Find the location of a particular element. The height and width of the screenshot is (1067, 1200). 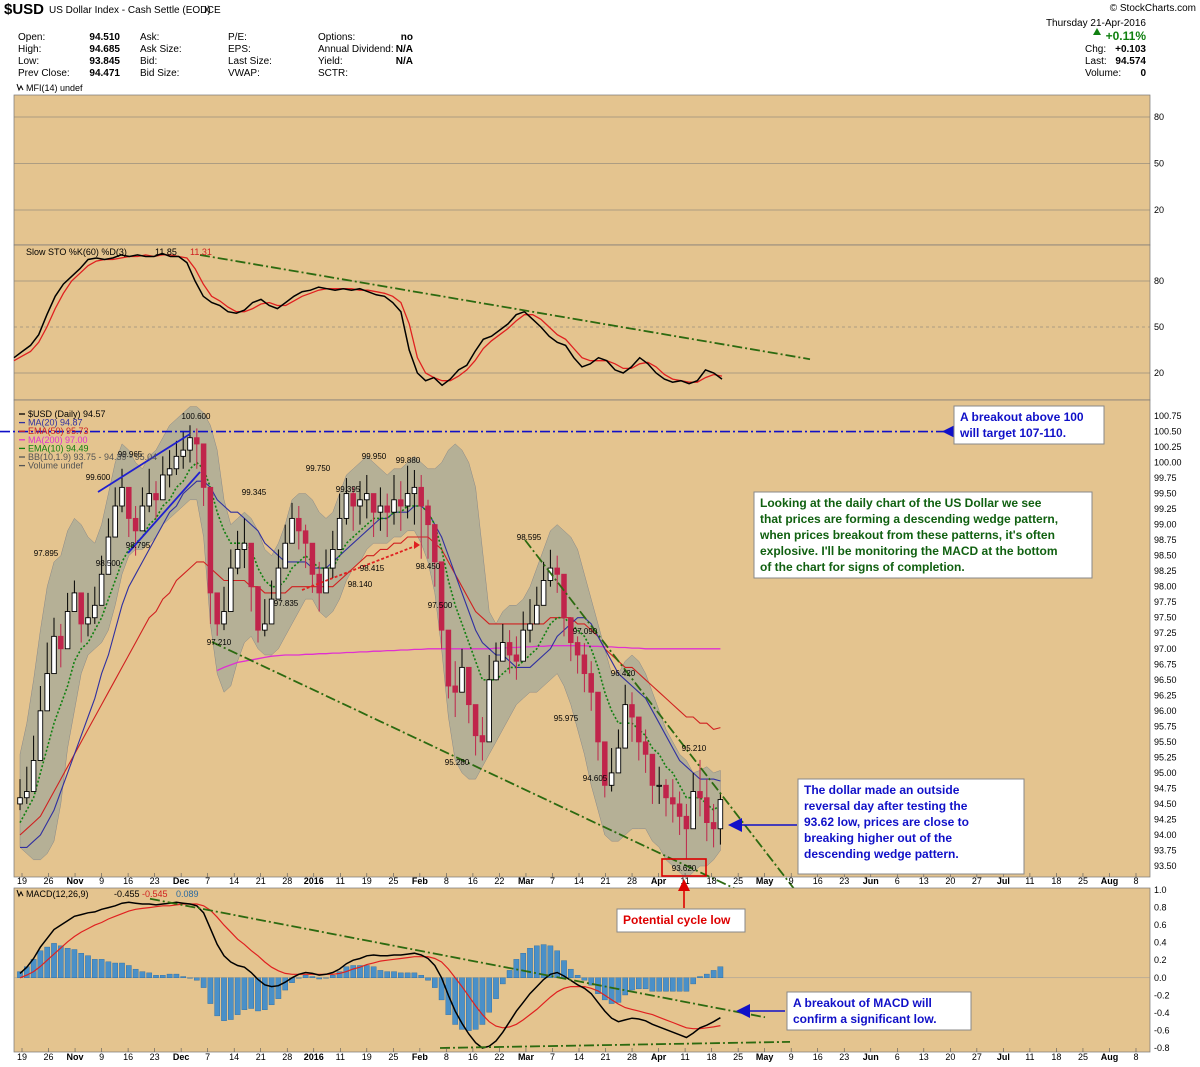

price-label: 100.600 is located at coordinates (196, 416).